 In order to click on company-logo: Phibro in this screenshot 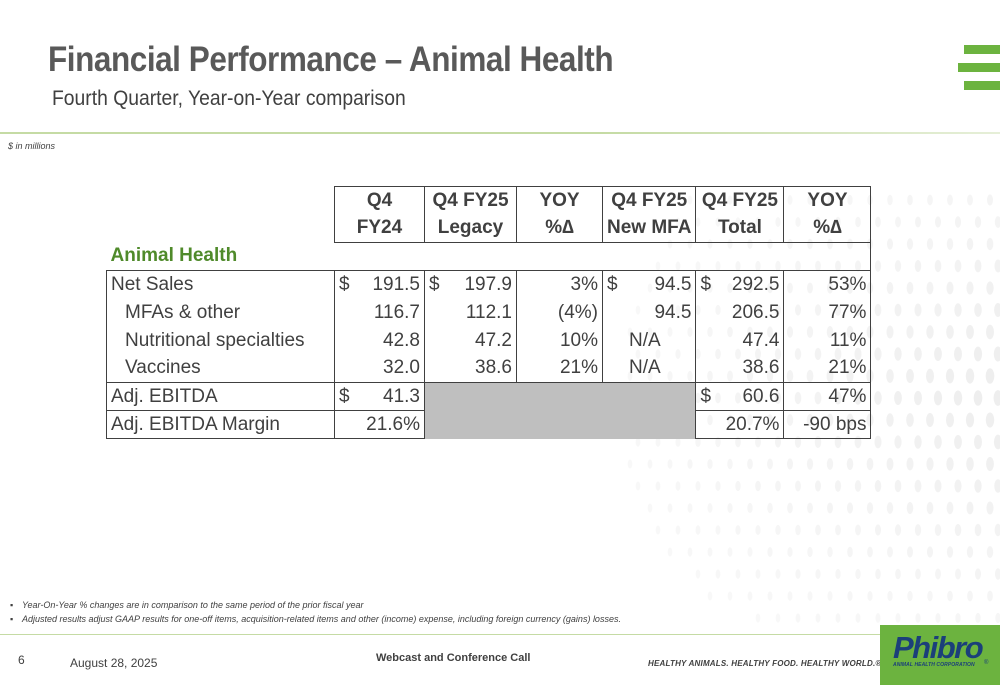, I will do `click(938, 647)`.